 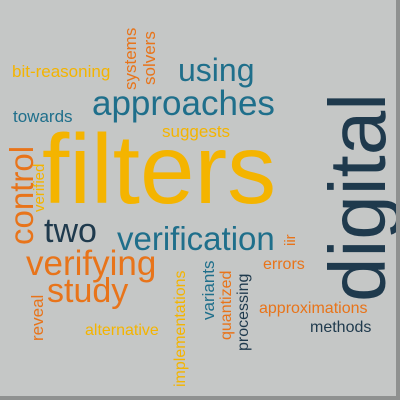 I want to click on word-digital: digital, so click(x=356, y=197).